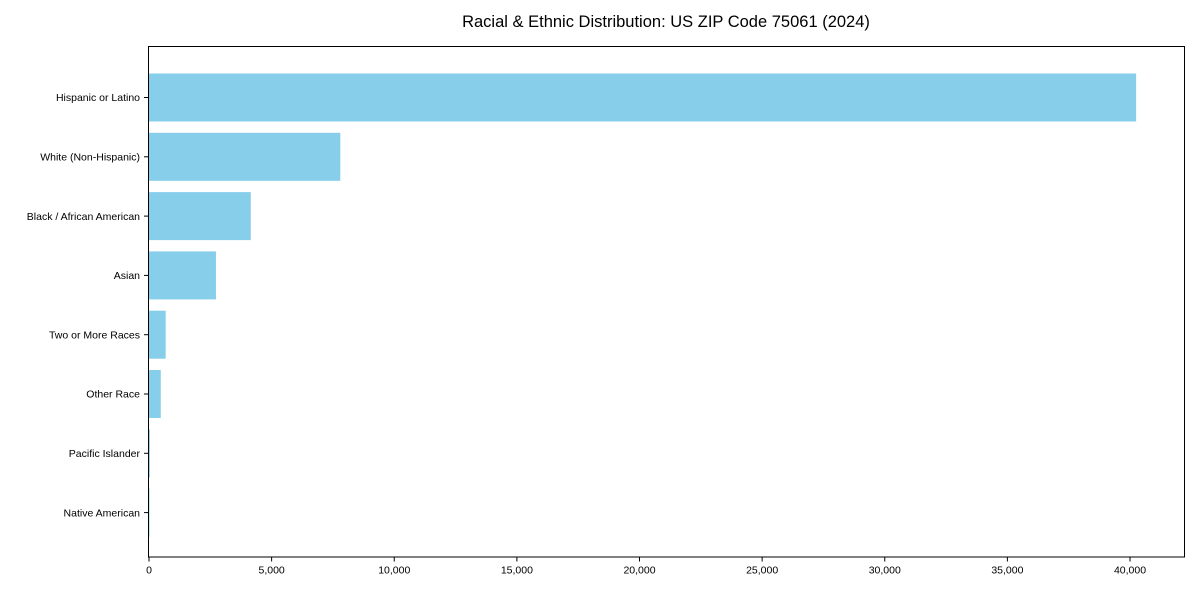  I want to click on y-tick-label-1: White (Non-Hispanic), so click(90, 157).